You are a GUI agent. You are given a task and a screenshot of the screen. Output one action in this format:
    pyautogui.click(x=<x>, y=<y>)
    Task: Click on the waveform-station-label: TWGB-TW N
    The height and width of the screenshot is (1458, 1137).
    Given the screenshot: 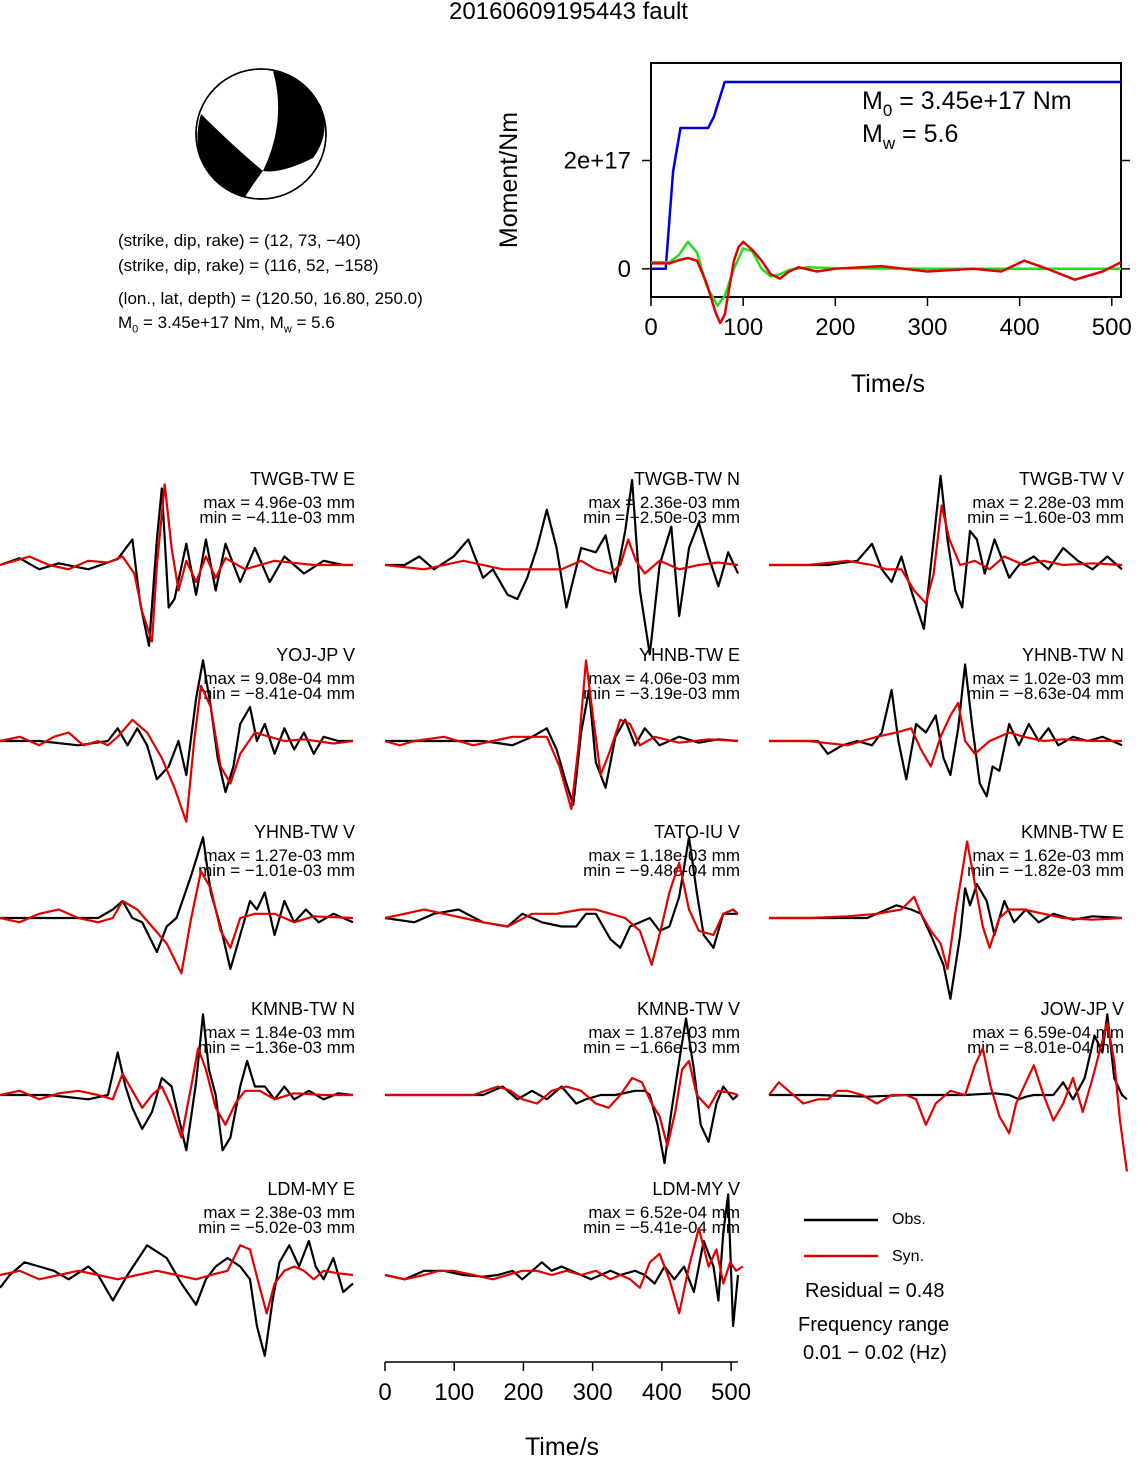 What is the action you would take?
    pyautogui.click(x=687, y=479)
    